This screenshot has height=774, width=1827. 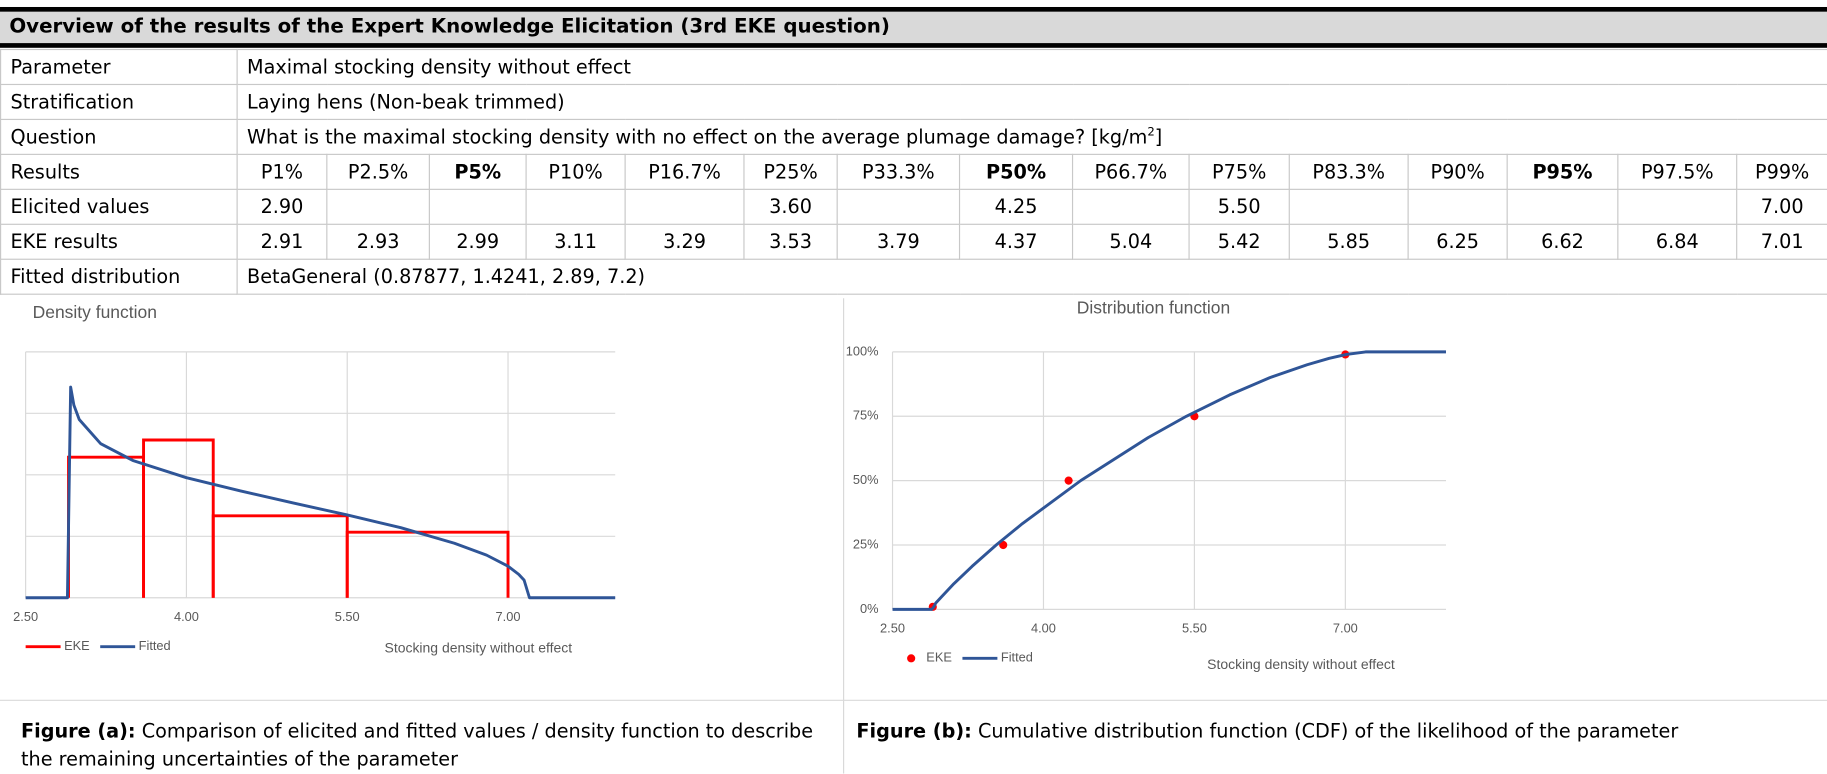 I want to click on table-cell: P33.3%, so click(x=898, y=171).